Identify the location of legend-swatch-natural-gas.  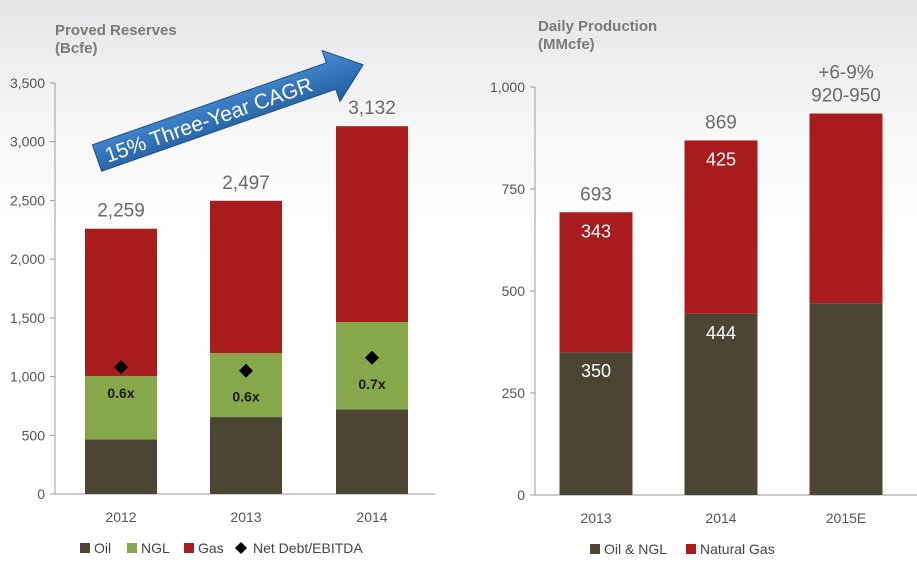
(691, 549).